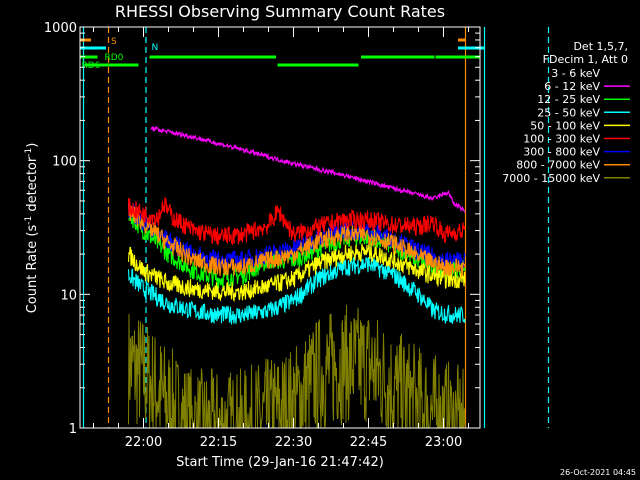 This screenshot has height=480, width=640. I want to click on legend-label-0: 3 - 6 keV, so click(575, 73).